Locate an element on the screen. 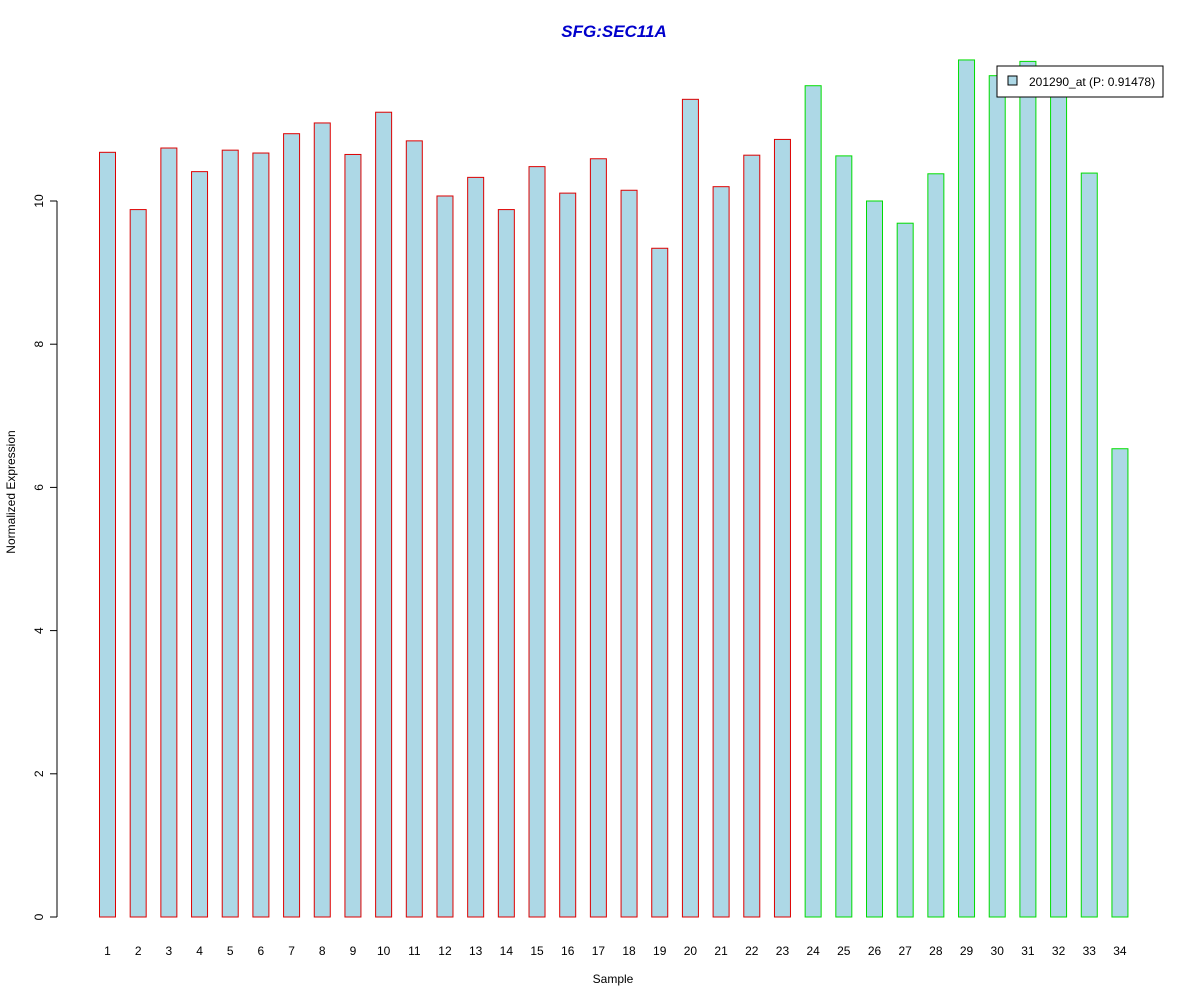  x-tick-label: 2 is located at coordinates (138, 951).